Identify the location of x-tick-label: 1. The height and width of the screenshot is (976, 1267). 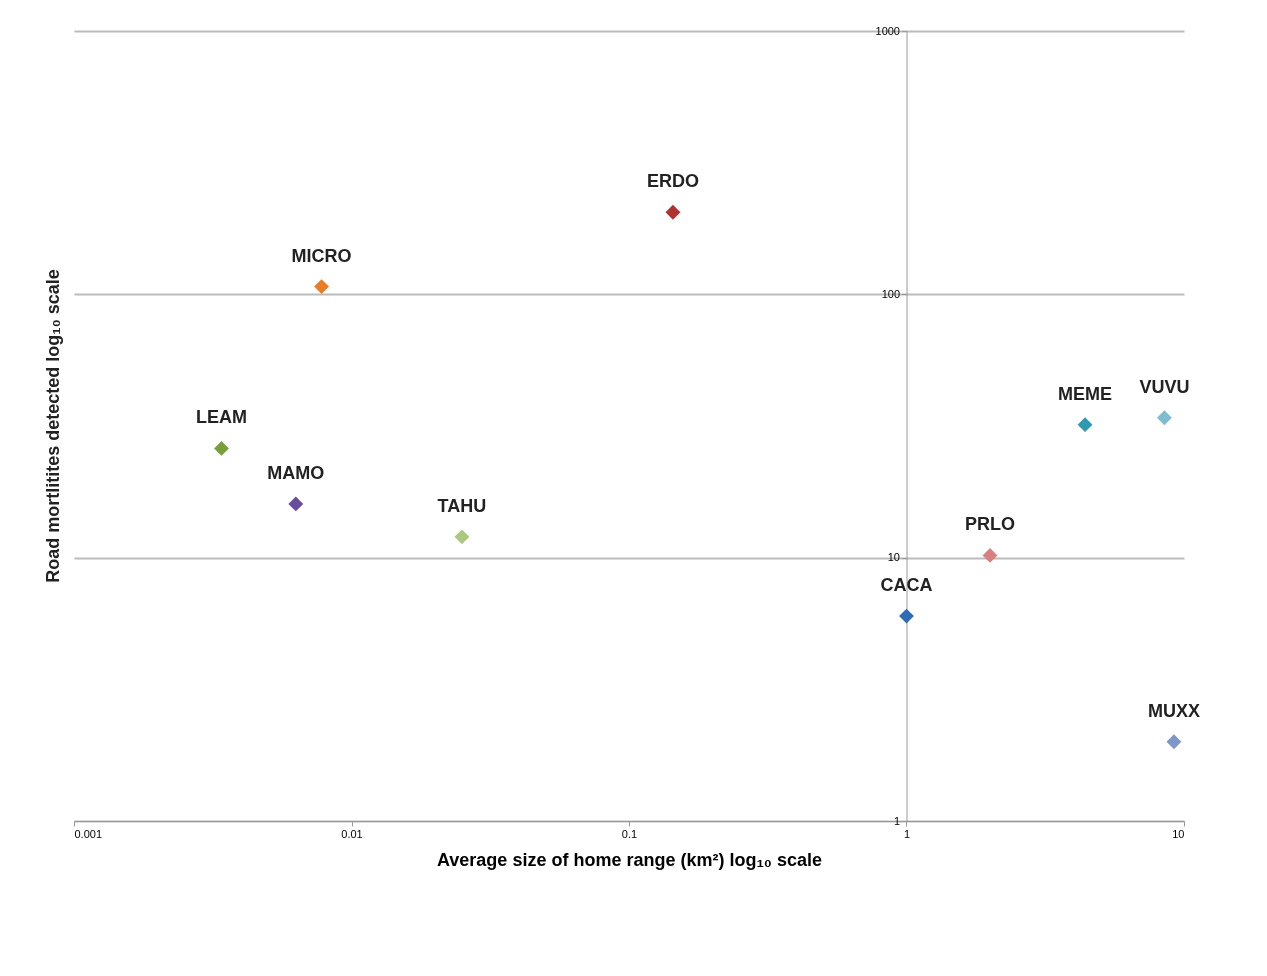
(907, 833).